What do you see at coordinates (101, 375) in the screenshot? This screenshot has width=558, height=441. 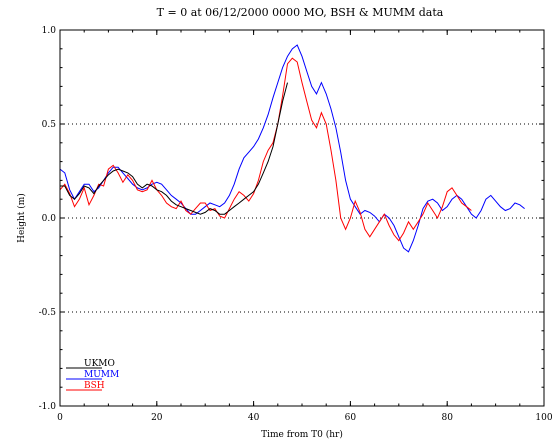 I see `legend-label-mumm: MUMM` at bounding box center [101, 375].